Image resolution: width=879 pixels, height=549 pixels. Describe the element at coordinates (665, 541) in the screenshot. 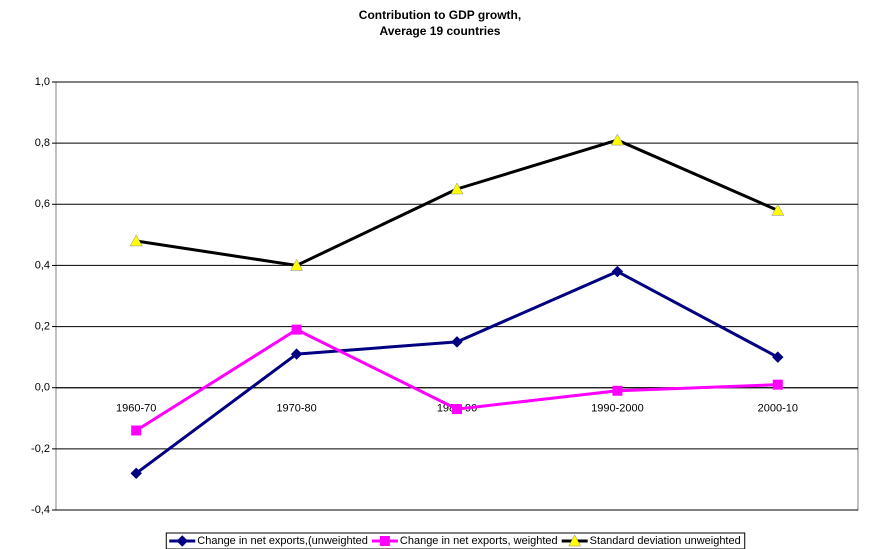

I see `legend-label: Standard deviation unweighted` at that location.